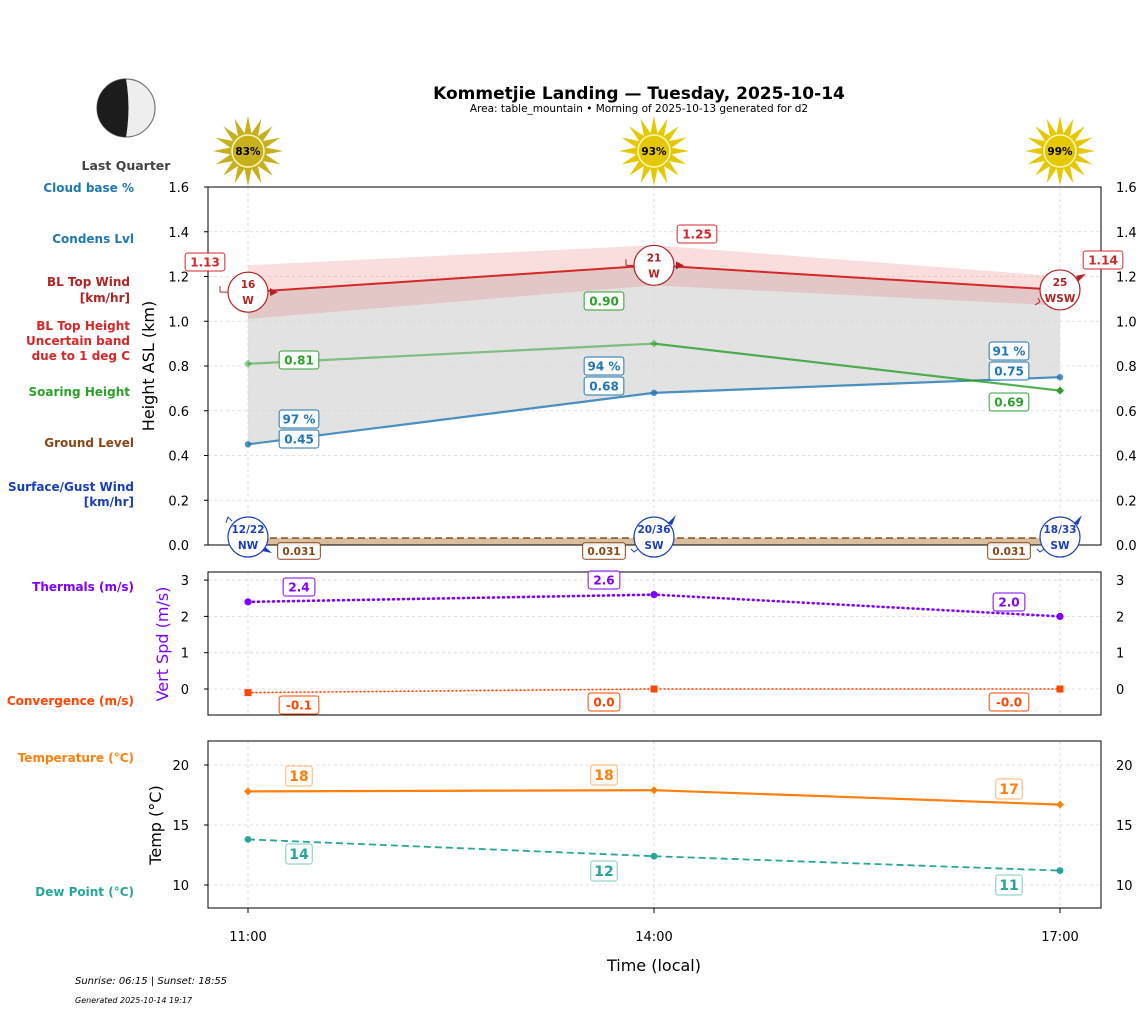 This screenshot has width=1147, height=1011. What do you see at coordinates (654, 151) in the screenshot?
I see `sun-icons: 83% 93% 99%` at bounding box center [654, 151].